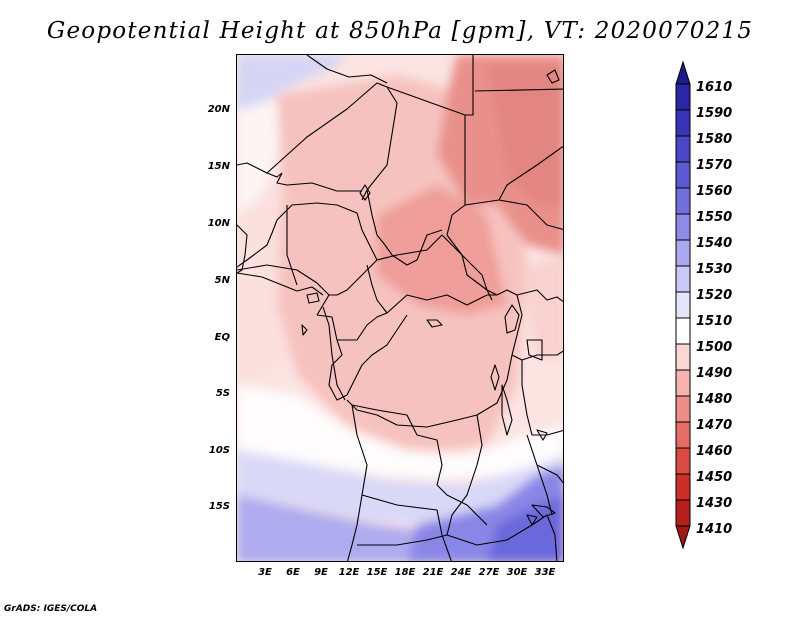 Image resolution: width=800 pixels, height=618 pixels. What do you see at coordinates (349, 572) in the screenshot?
I see `lon-label-12e: 12E` at bounding box center [349, 572].